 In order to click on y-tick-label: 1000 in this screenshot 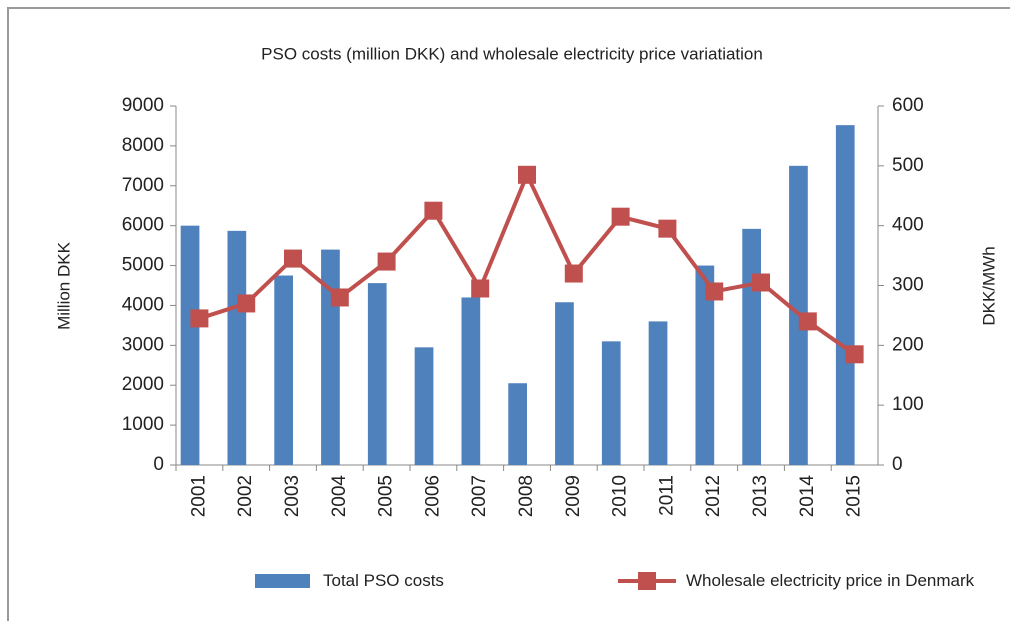, I will do `click(143, 424)`.